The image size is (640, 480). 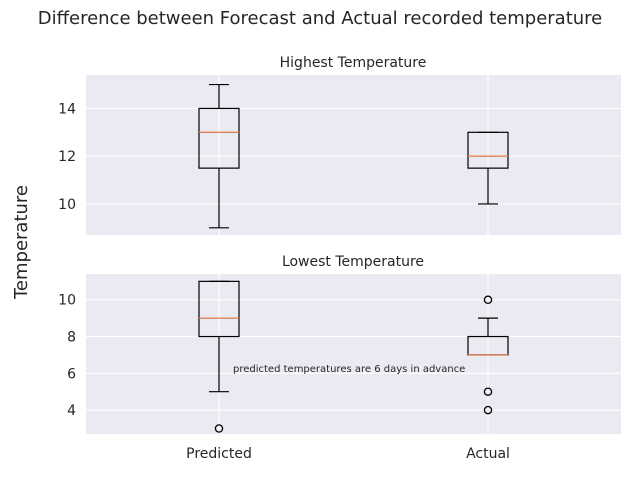 What do you see at coordinates (488, 454) in the screenshot?
I see `x-tick-label-actual: Actual` at bounding box center [488, 454].